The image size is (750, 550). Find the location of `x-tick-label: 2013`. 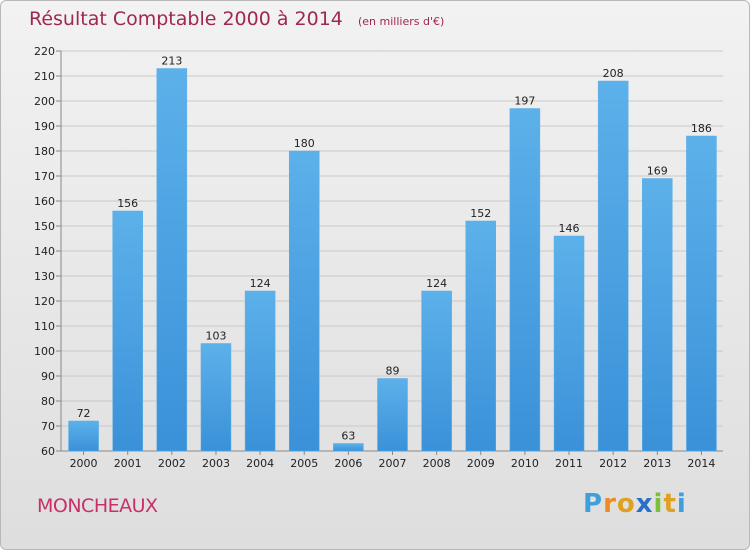

x-tick-label: 2013 is located at coordinates (657, 463).